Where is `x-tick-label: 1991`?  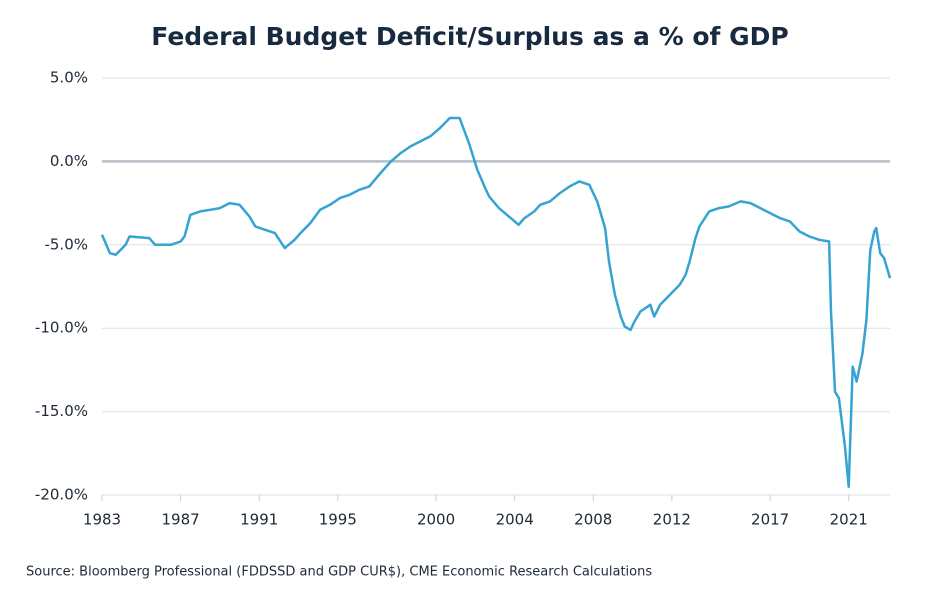 x-tick-label: 1991 is located at coordinates (259, 520).